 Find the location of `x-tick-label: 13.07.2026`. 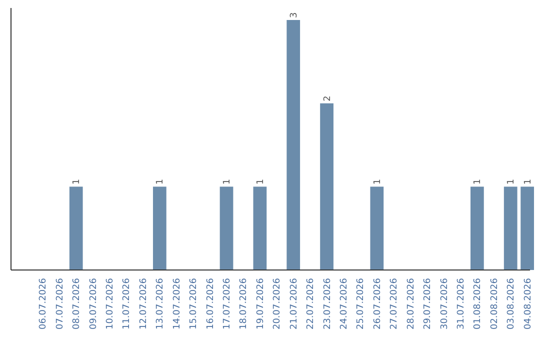

x-tick-label: 13.07.2026 is located at coordinates (161, 304).